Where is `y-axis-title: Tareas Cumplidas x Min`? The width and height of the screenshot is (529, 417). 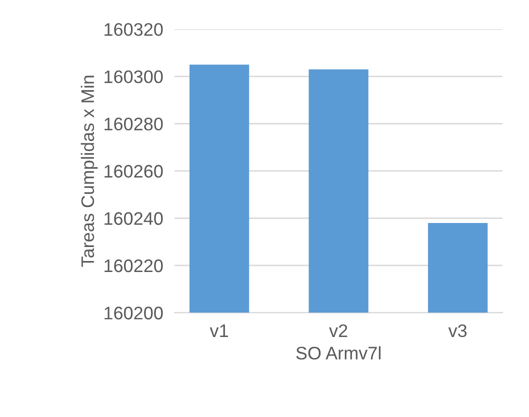
y-axis-title: Tareas Cumplidas x Min is located at coordinates (89, 171).